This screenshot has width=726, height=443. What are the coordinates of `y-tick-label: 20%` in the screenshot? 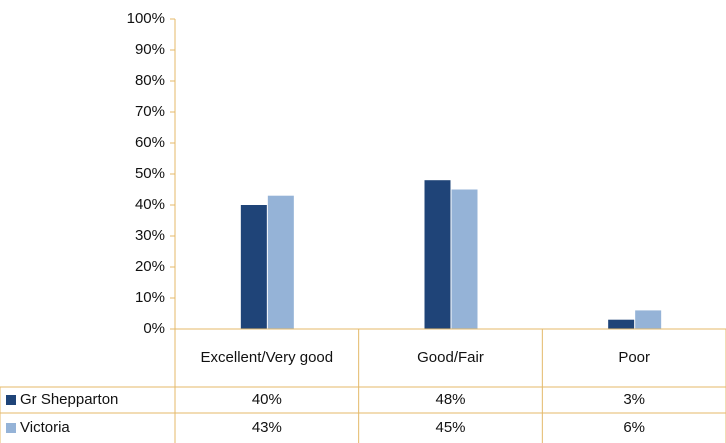 It's located at (150, 266).